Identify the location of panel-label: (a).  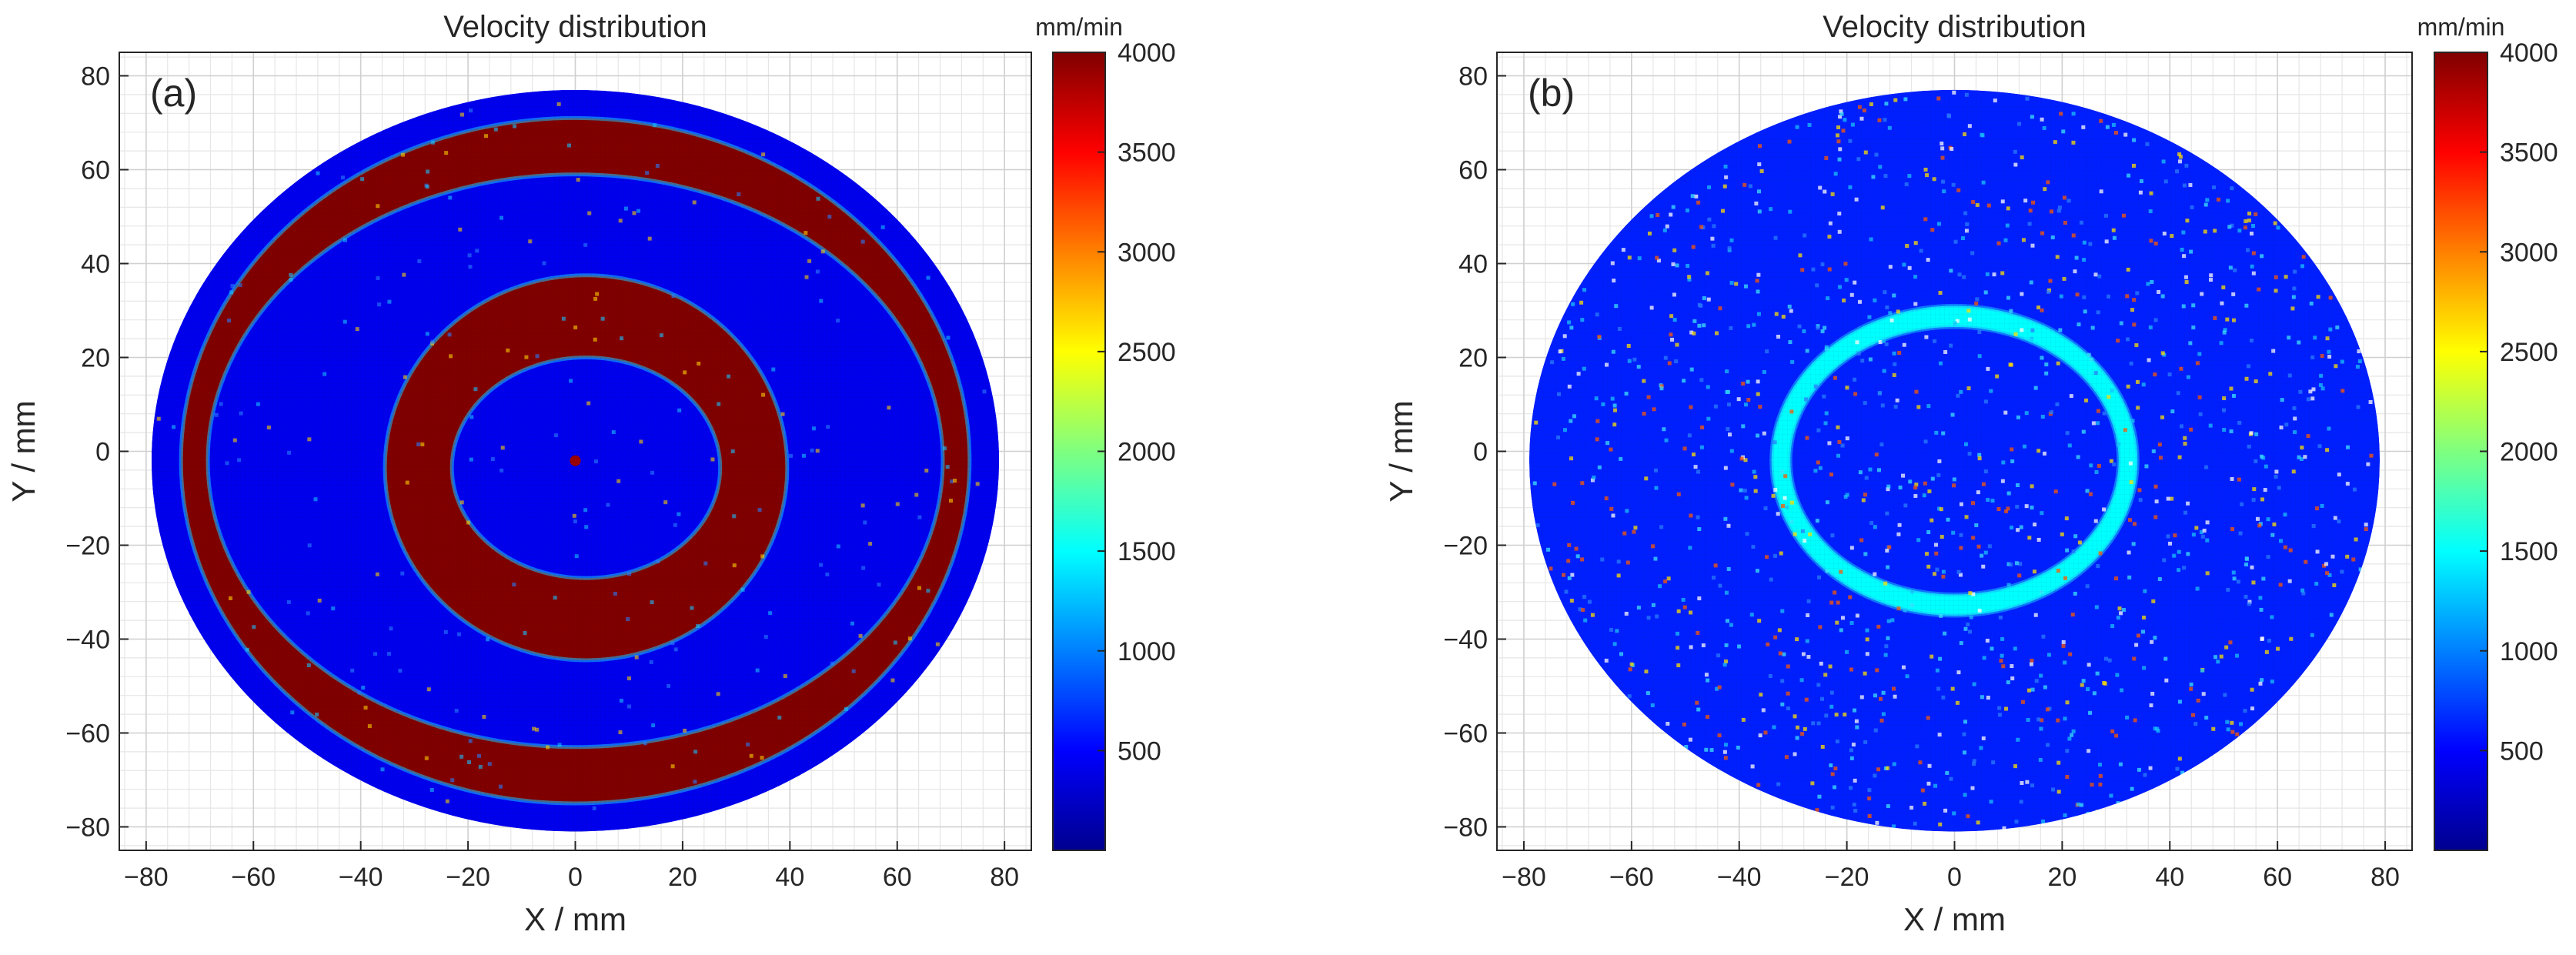
(173, 93).